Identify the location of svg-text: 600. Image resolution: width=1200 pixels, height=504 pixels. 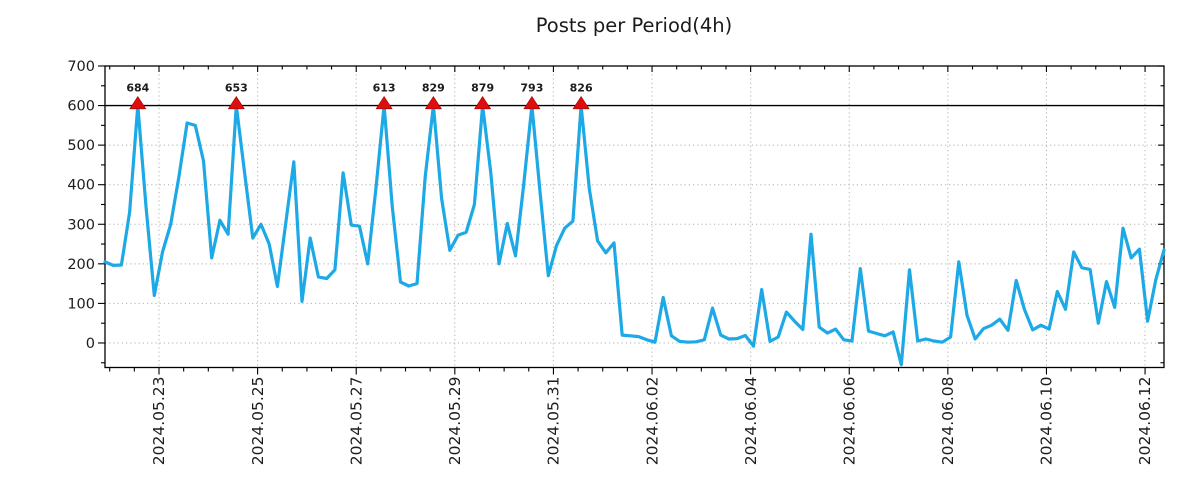
(81, 107).